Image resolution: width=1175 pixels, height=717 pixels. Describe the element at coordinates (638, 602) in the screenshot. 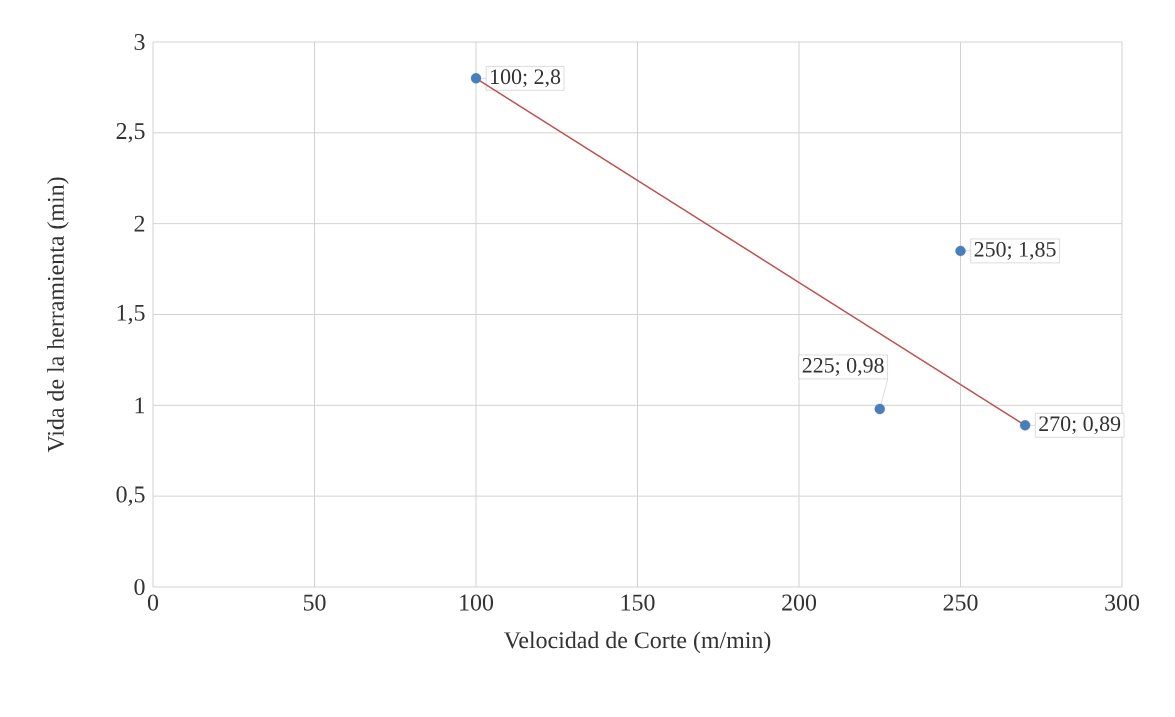

I see `x-tick-label: 150` at that location.